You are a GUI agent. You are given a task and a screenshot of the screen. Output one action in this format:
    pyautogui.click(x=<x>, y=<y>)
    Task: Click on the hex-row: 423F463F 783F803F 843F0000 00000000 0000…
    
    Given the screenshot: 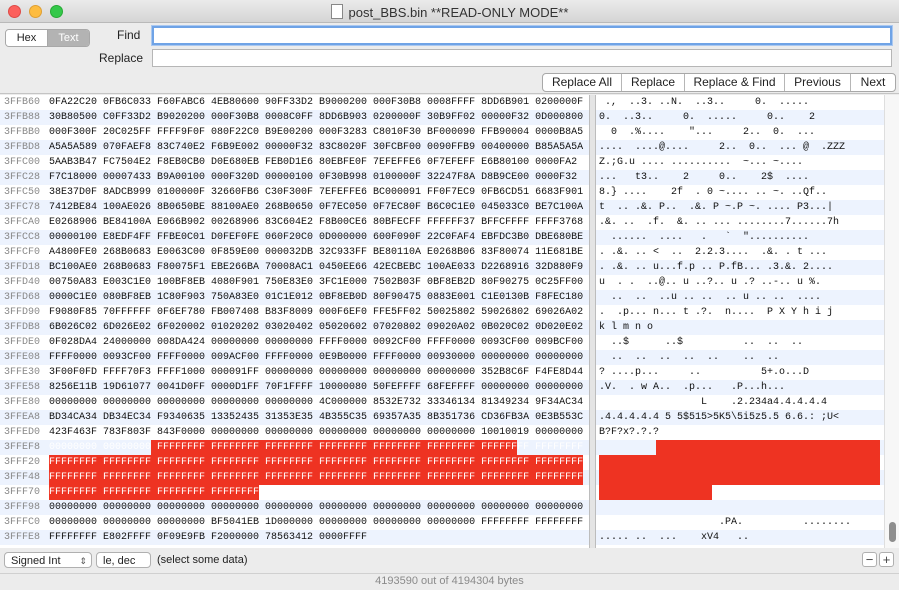 What is the action you would take?
    pyautogui.click(x=316, y=432)
    